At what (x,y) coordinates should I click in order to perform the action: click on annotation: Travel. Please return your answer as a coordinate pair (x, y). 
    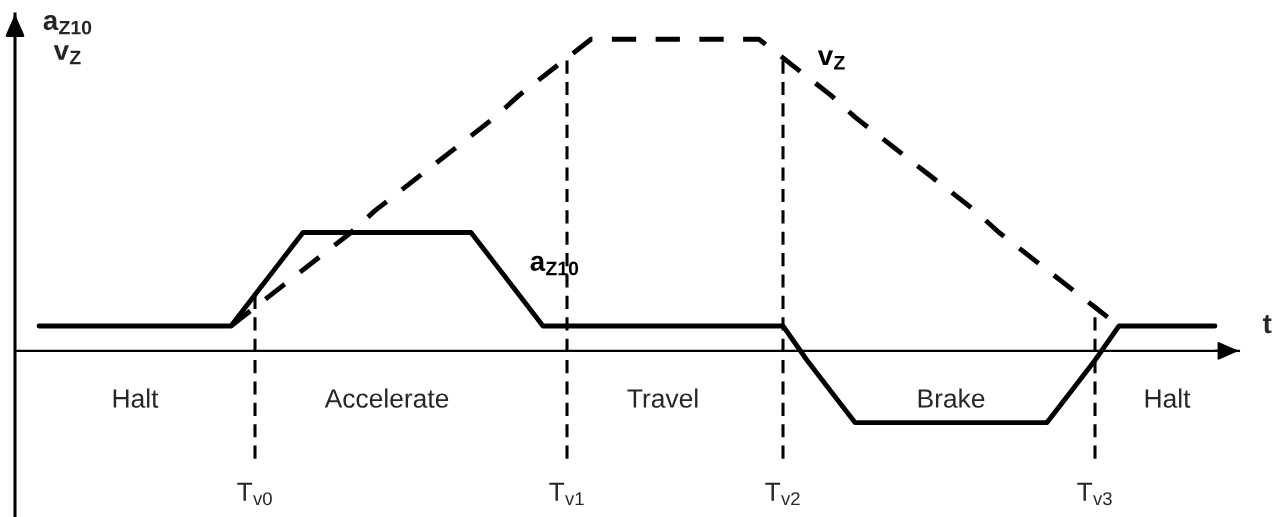
    Looking at the image, I should click on (662, 398).